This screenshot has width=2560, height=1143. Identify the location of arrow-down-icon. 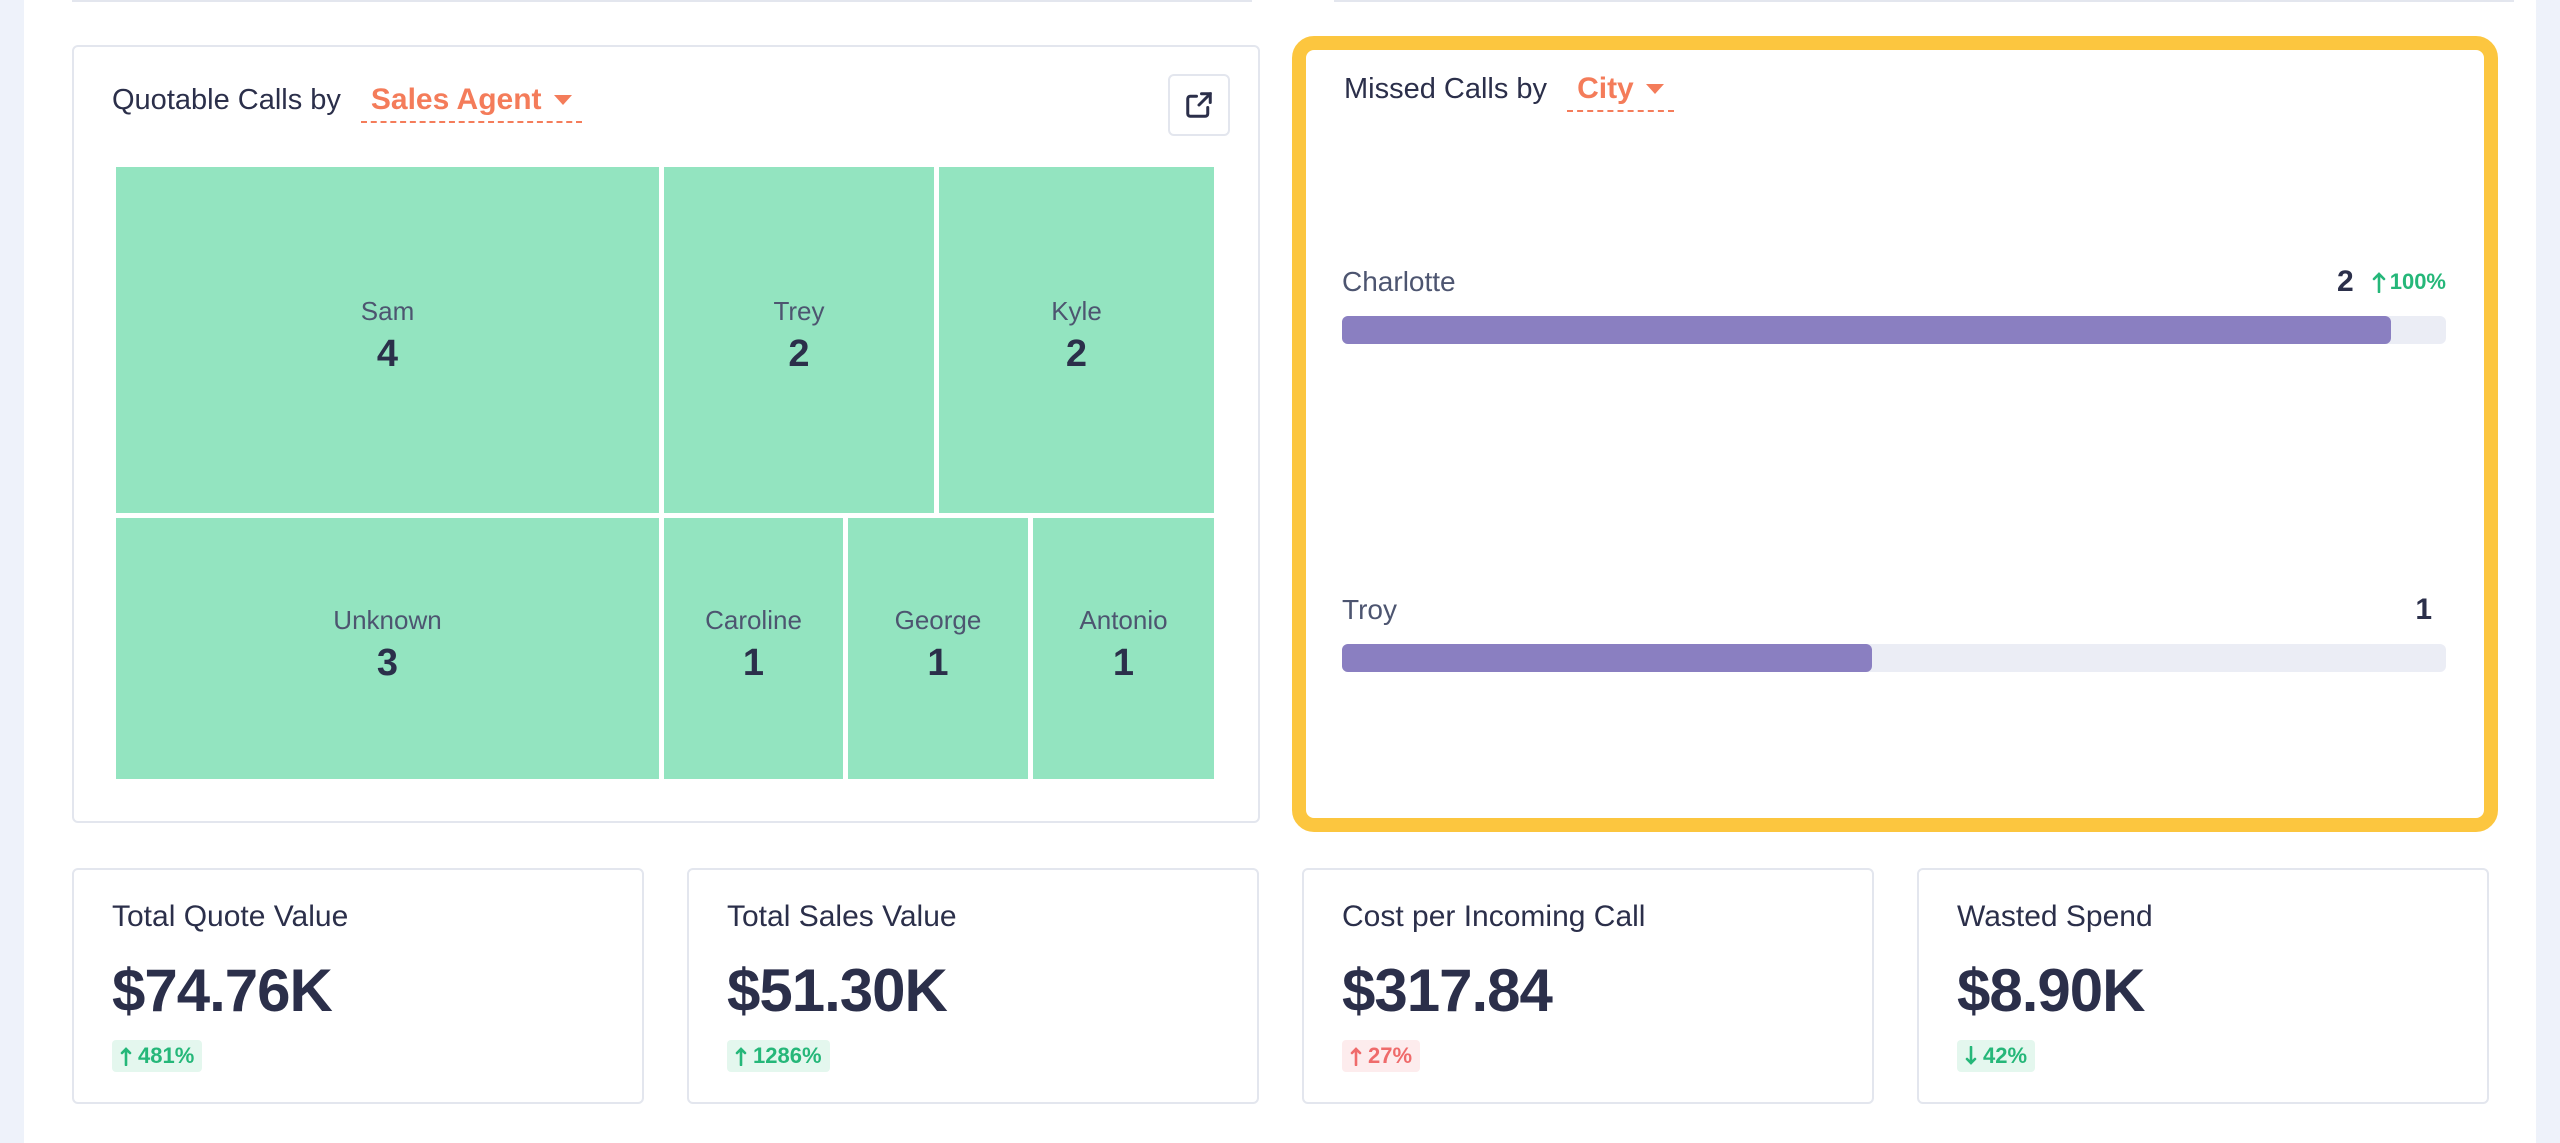
(1971, 1055).